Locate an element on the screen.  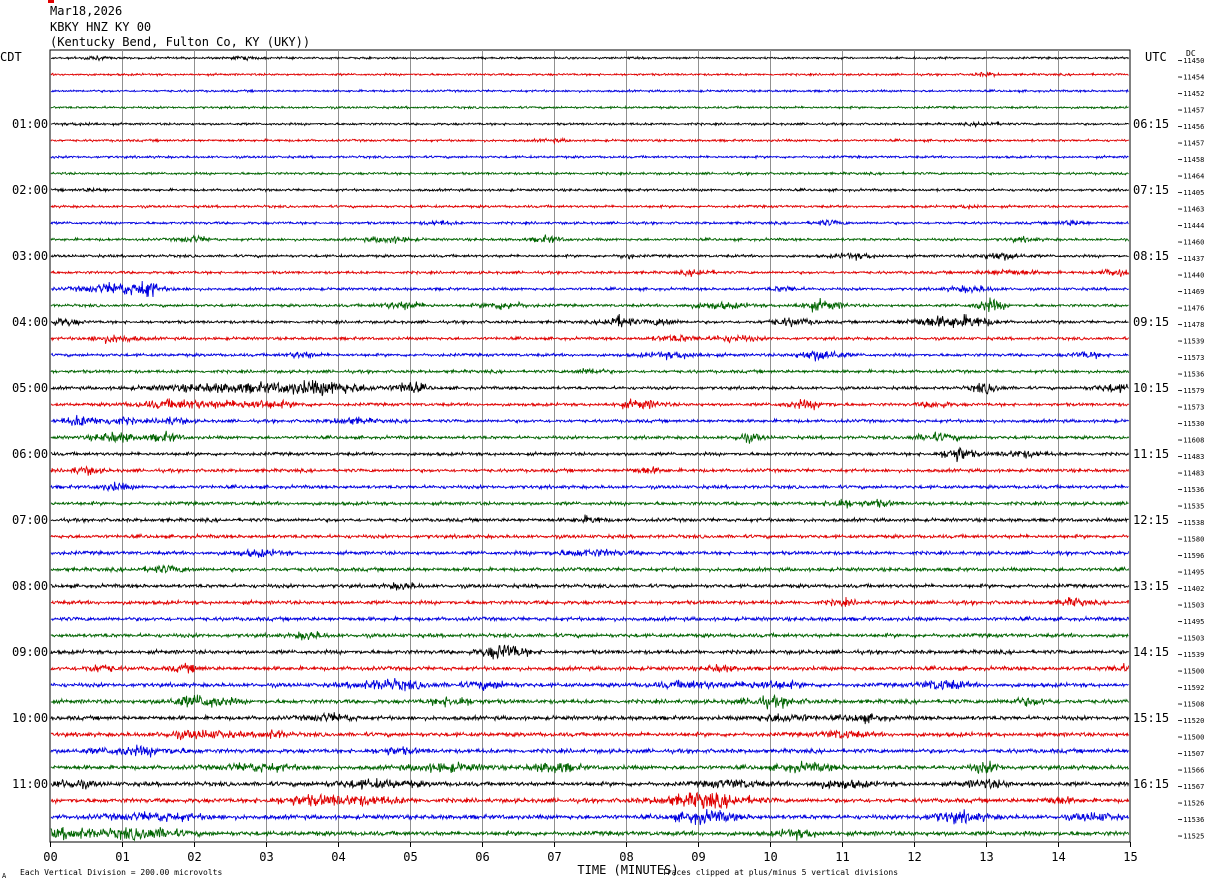
dc-offset-label: -11452 is located at coordinates (1191, 94).